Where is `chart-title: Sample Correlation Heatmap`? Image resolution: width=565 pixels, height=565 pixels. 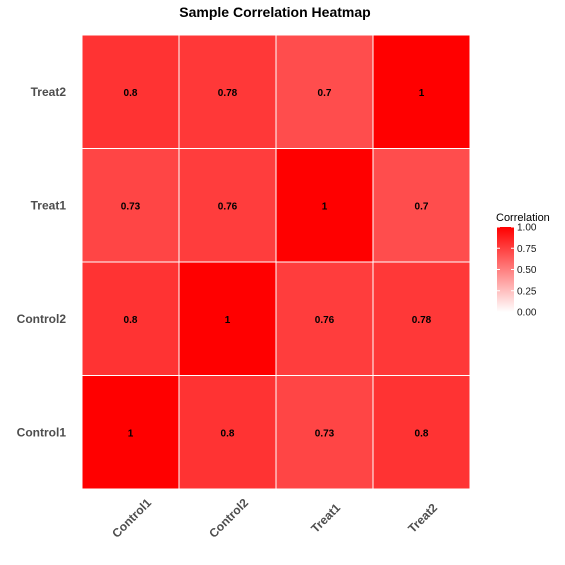 chart-title: Sample Correlation Heatmap is located at coordinates (274, 12).